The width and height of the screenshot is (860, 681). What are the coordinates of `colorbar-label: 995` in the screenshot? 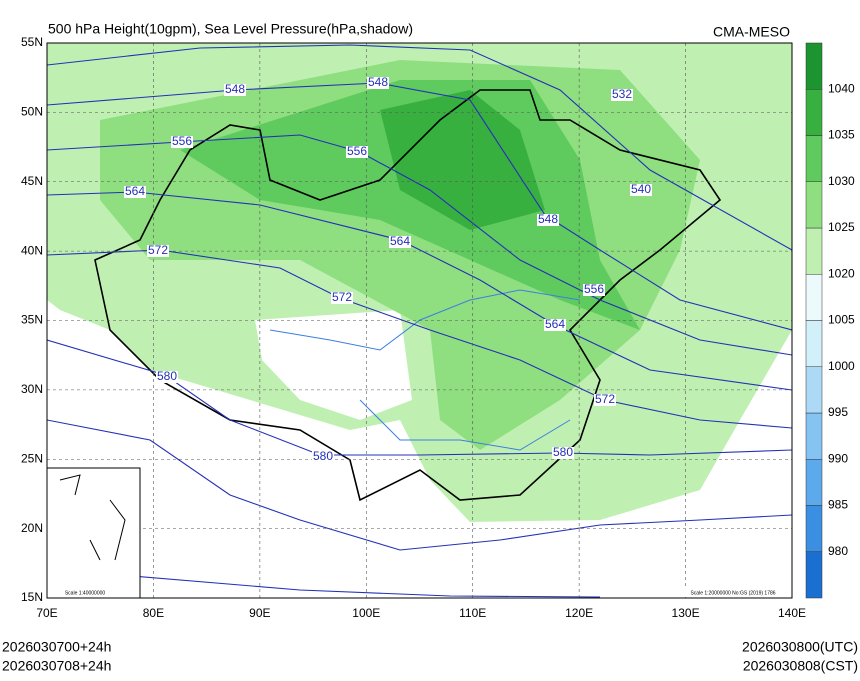 It's located at (838, 412).